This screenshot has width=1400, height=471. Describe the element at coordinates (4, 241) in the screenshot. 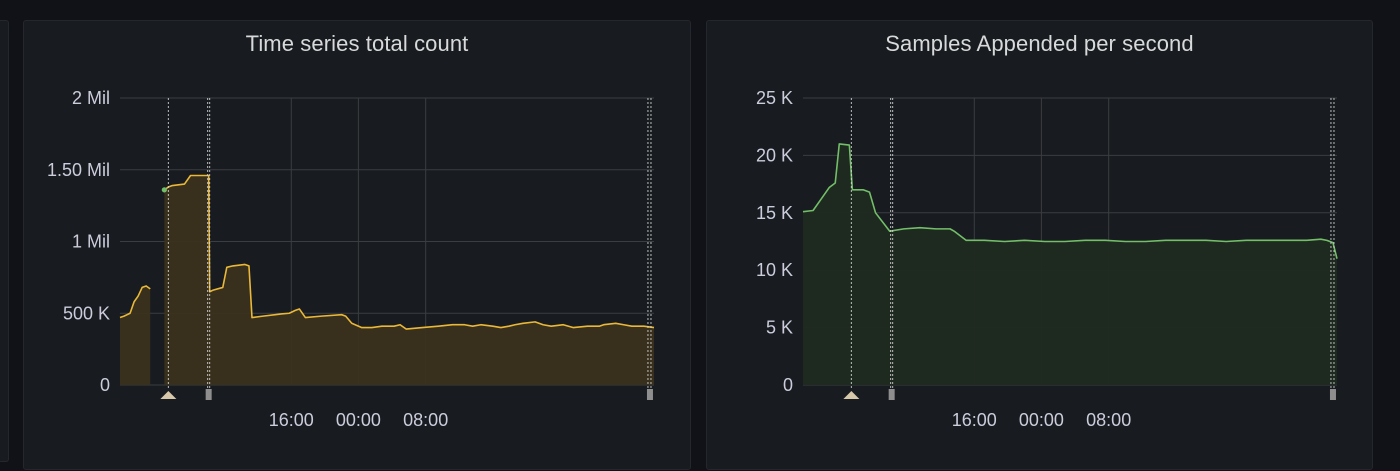

I see `adjacent-panel-edge` at that location.